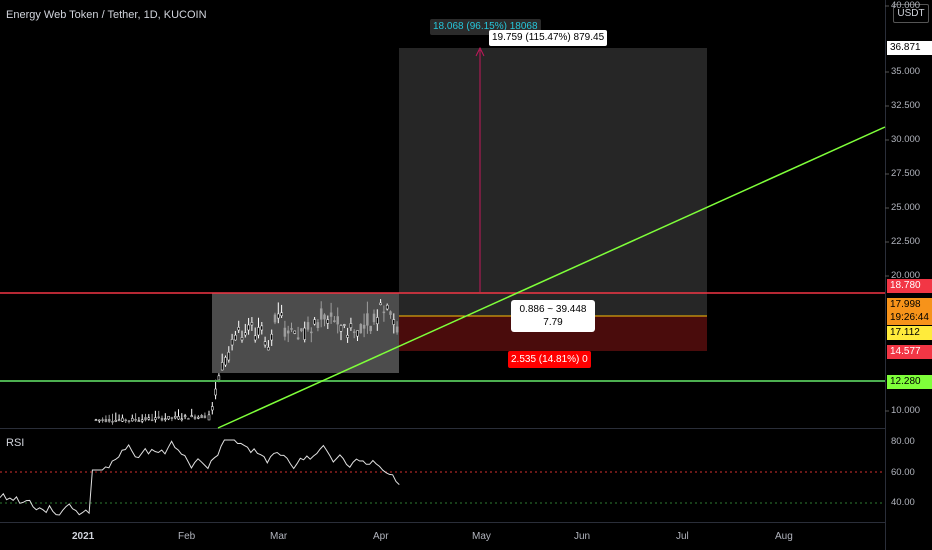 The height and width of the screenshot is (550, 932). What do you see at coordinates (903, 502) in the screenshot?
I see `rsi-tick: 40.00` at bounding box center [903, 502].